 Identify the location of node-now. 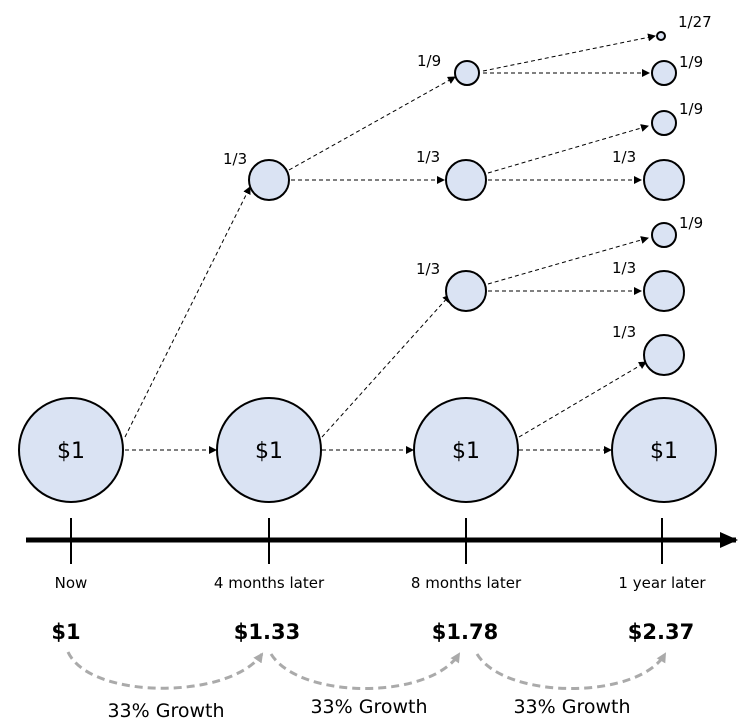
(71, 450).